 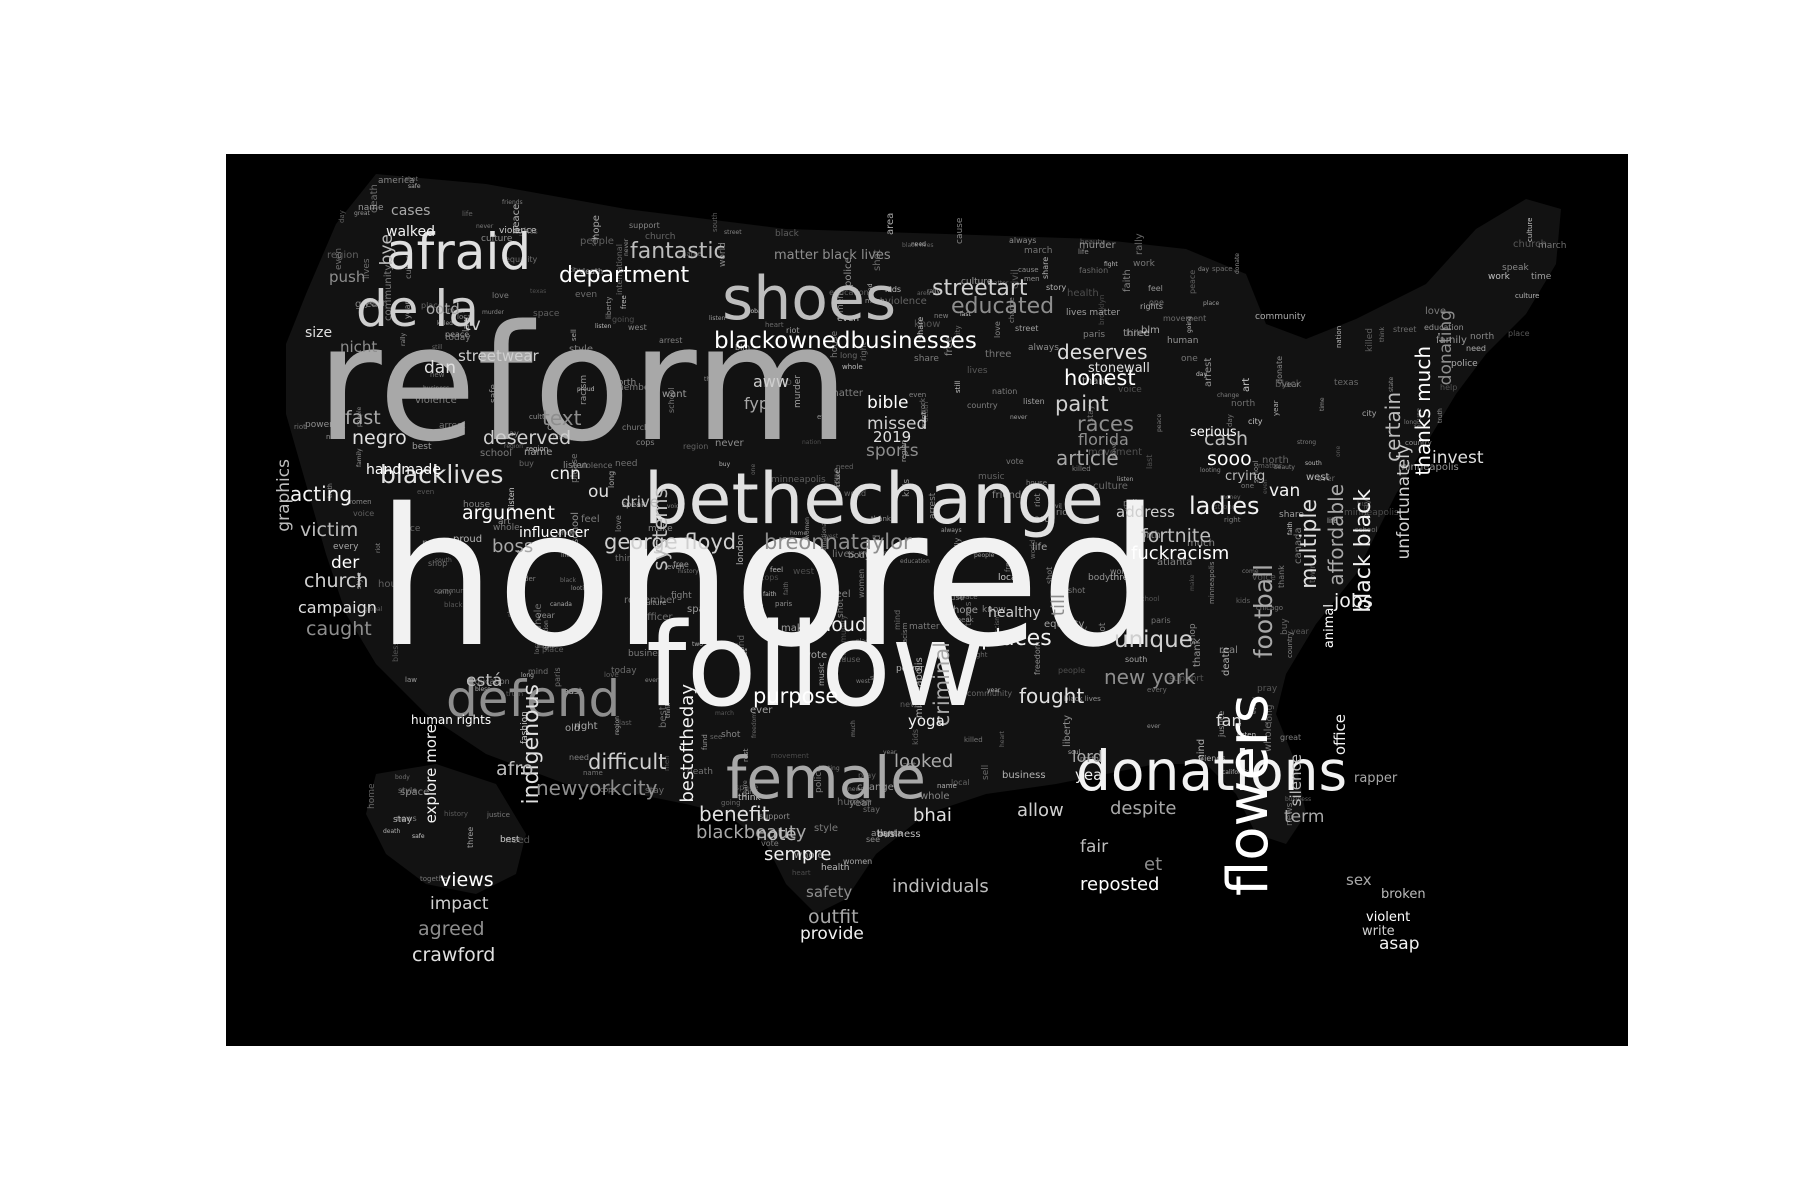 I want to click on filler-word: home, so click(x=372, y=796).